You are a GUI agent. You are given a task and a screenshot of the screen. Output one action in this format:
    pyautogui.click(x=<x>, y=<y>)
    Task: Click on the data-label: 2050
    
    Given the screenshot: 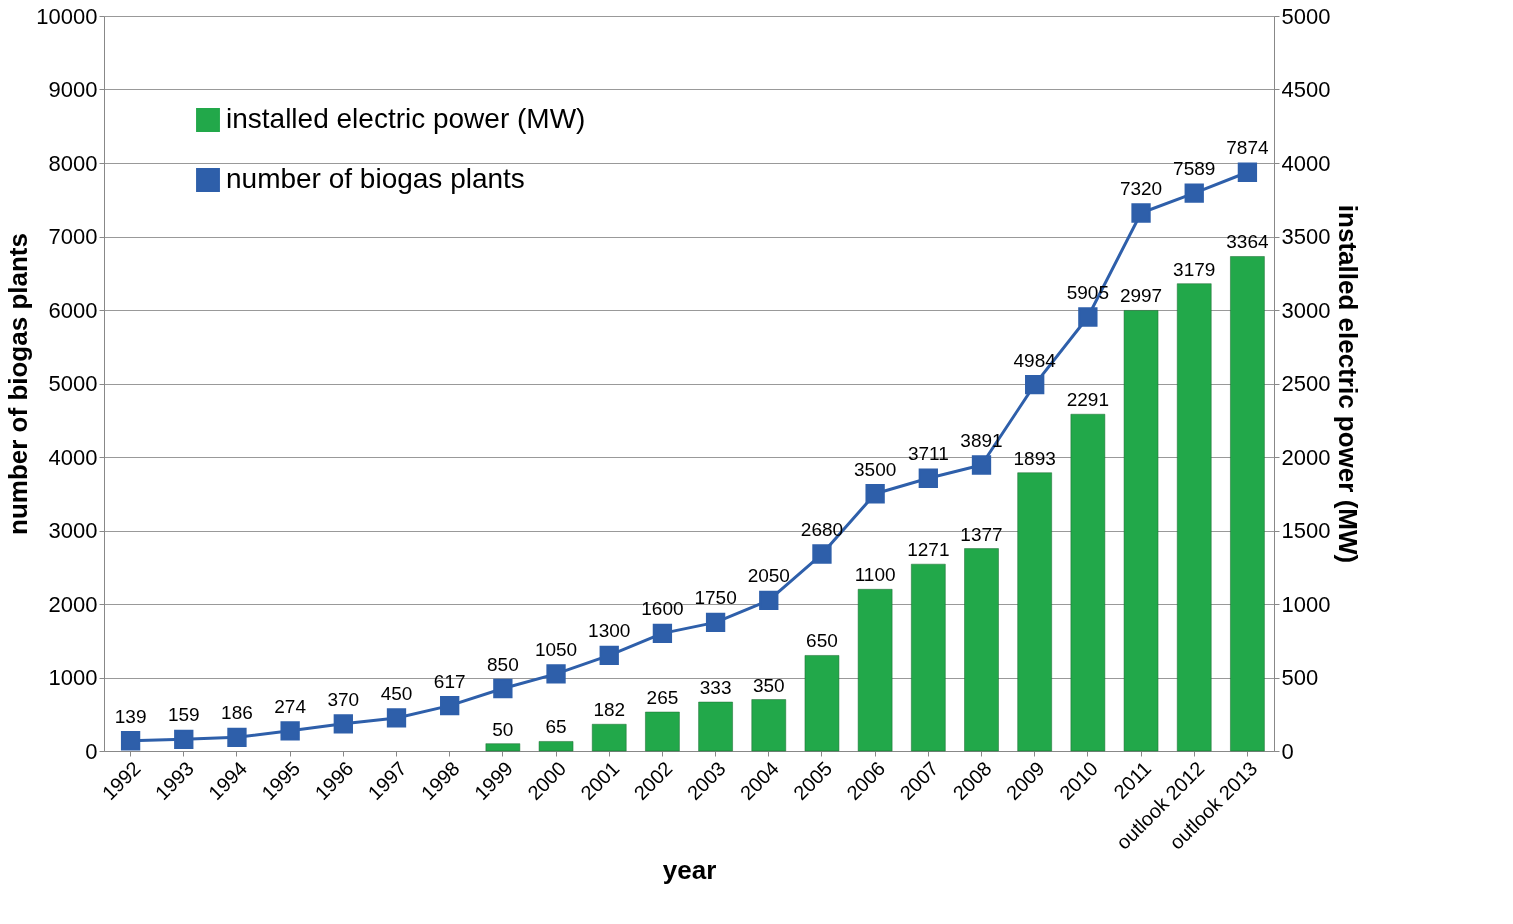 What is the action you would take?
    pyautogui.click(x=768, y=576)
    